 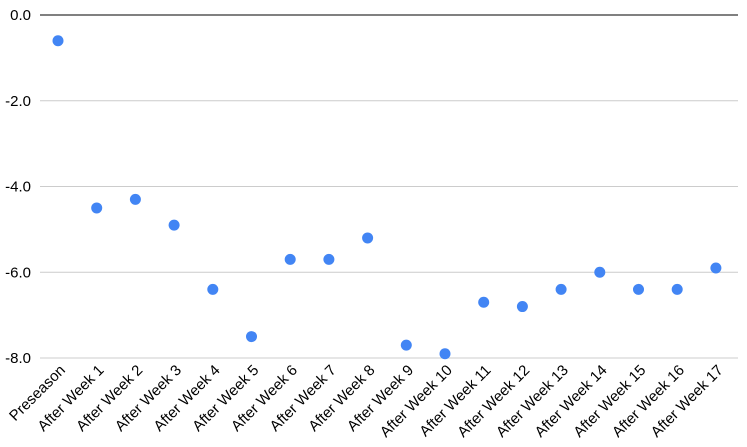 What do you see at coordinates (18, 358) in the screenshot?
I see `y-tick-label: -8.0` at bounding box center [18, 358].